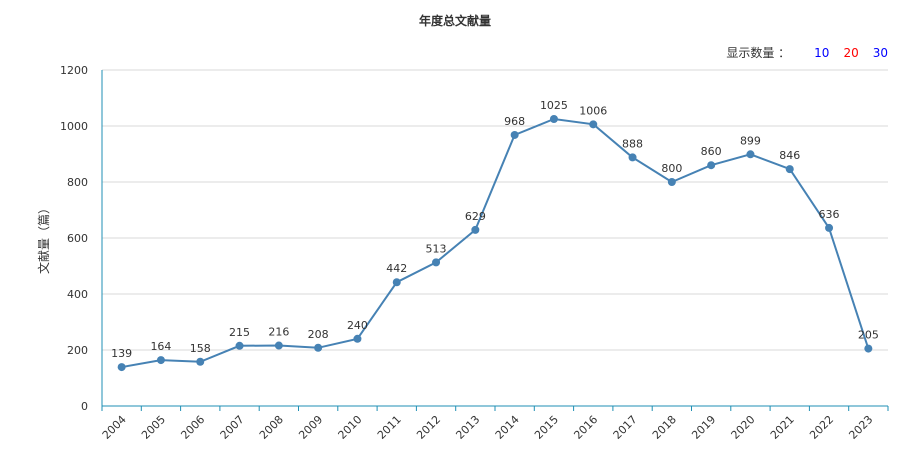 The width and height of the screenshot is (910, 459). Describe the element at coordinates (121, 353) in the screenshot. I see `data-label: 139` at that location.